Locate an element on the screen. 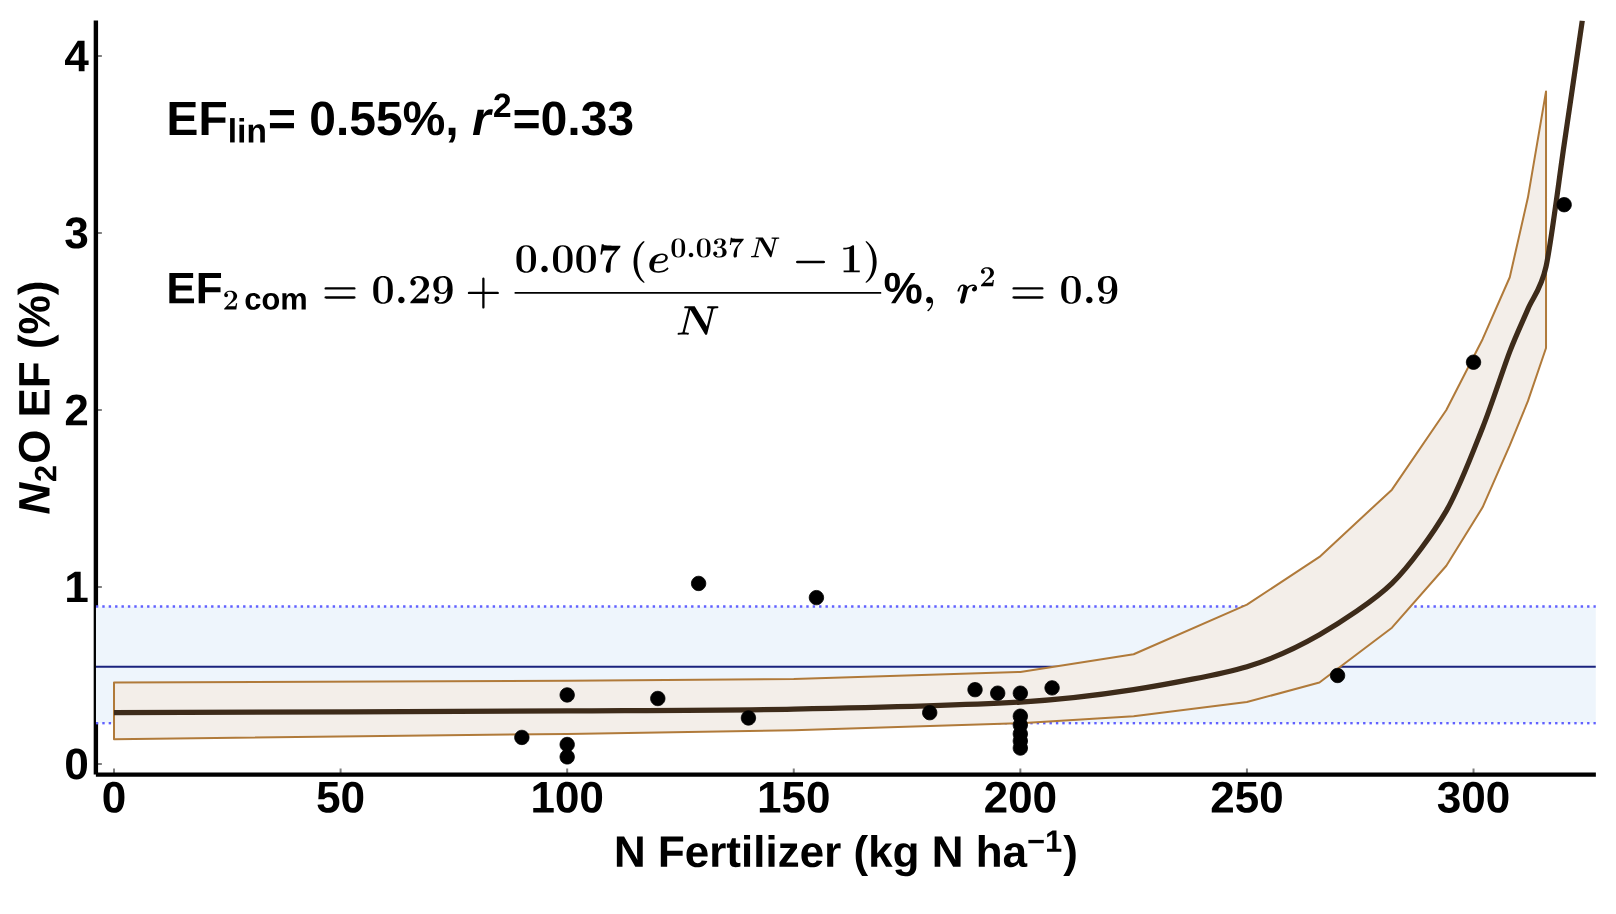 This screenshot has width=1616, height=914. y-tick-label: 3 is located at coordinates (76, 233).